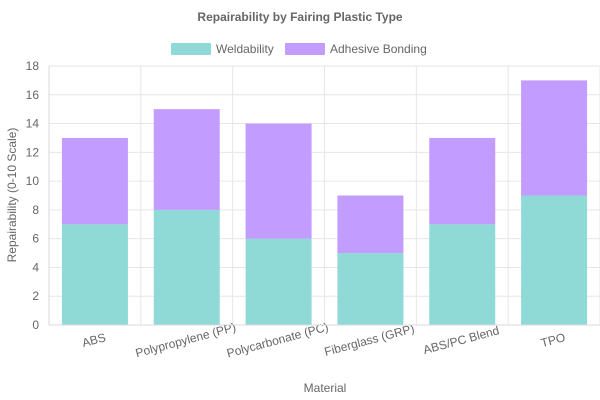 The width and height of the screenshot is (600, 400). I want to click on chart-title: Repairability by Fairing Plastic Type, so click(299, 17).